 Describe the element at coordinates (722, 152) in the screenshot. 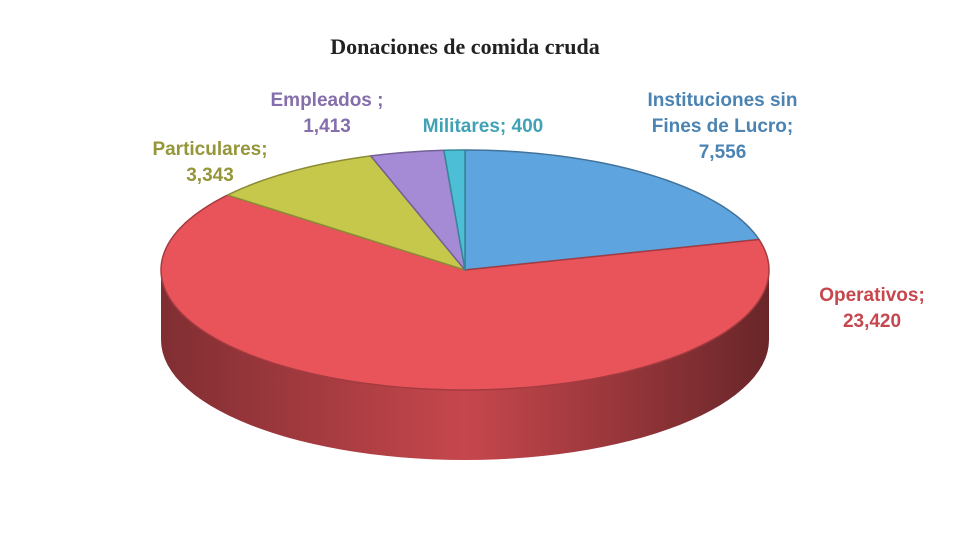

I see `label-value: 7,556` at that location.